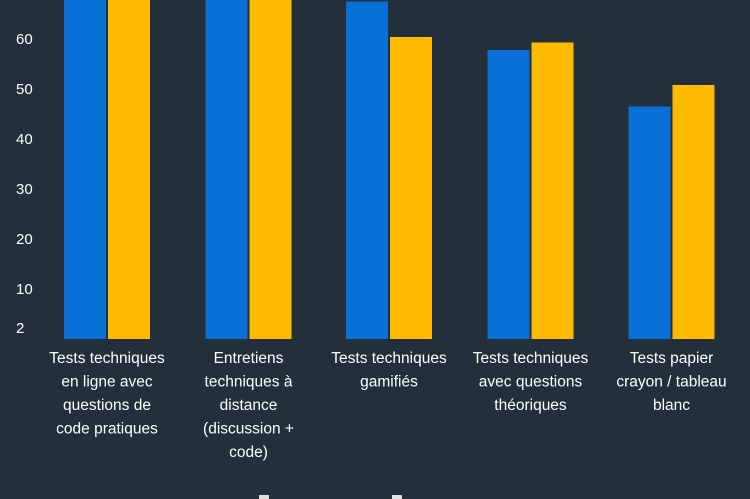 This screenshot has height=499, width=750. What do you see at coordinates (24, 39) in the screenshot?
I see `y-tick-label: 60` at bounding box center [24, 39].